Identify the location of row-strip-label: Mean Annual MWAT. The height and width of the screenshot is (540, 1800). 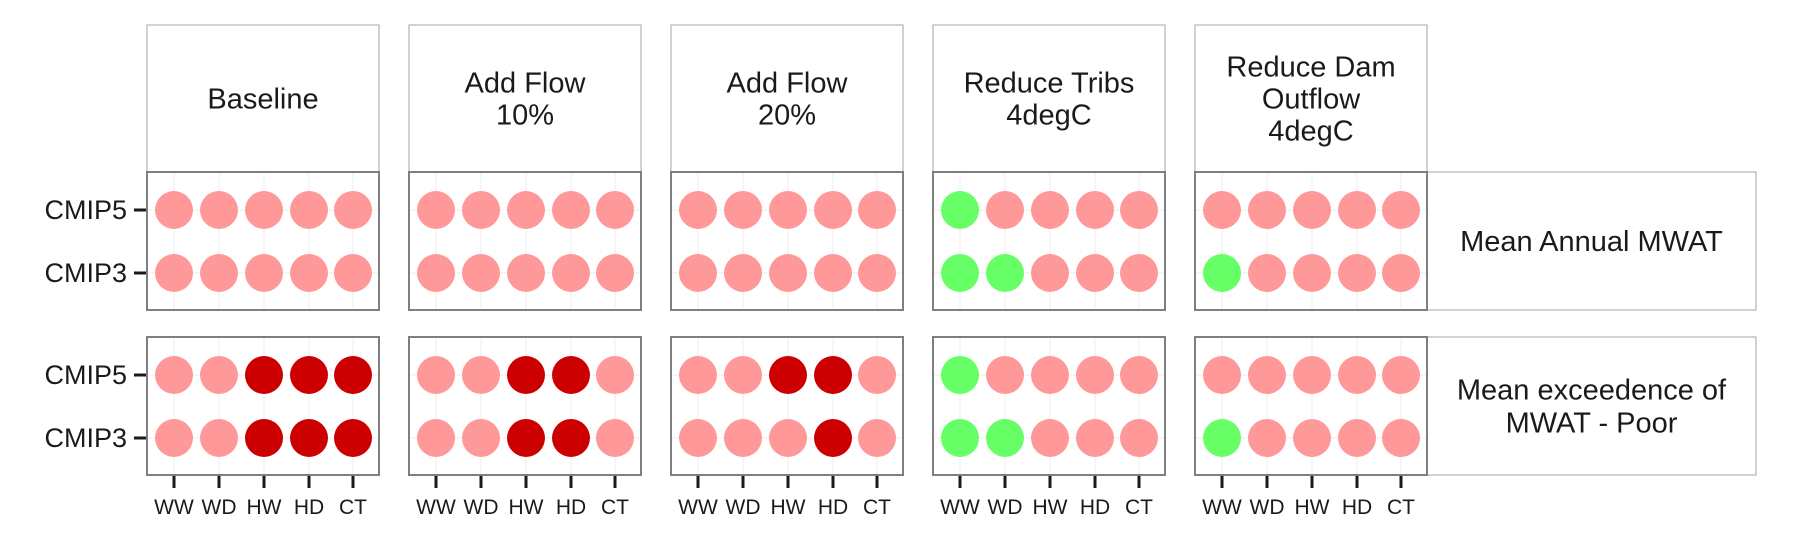
(1591, 242).